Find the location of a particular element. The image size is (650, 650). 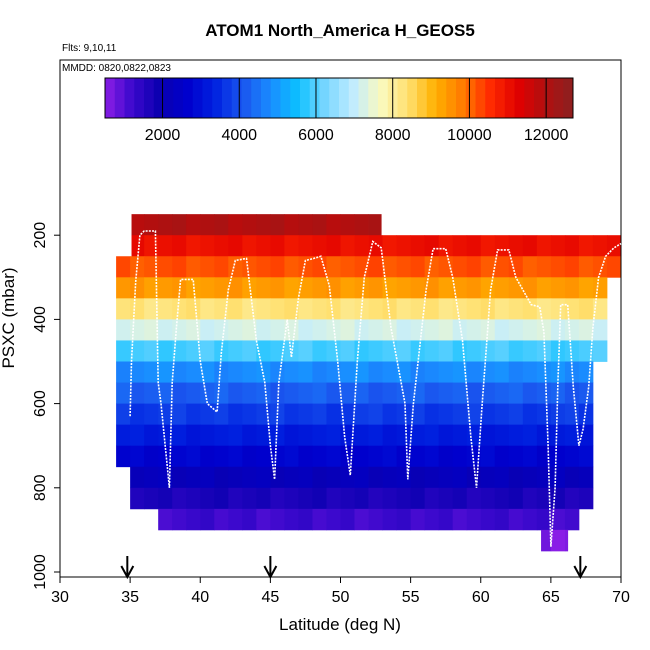

colorbar-tick-label: 6000 is located at coordinates (316, 135).